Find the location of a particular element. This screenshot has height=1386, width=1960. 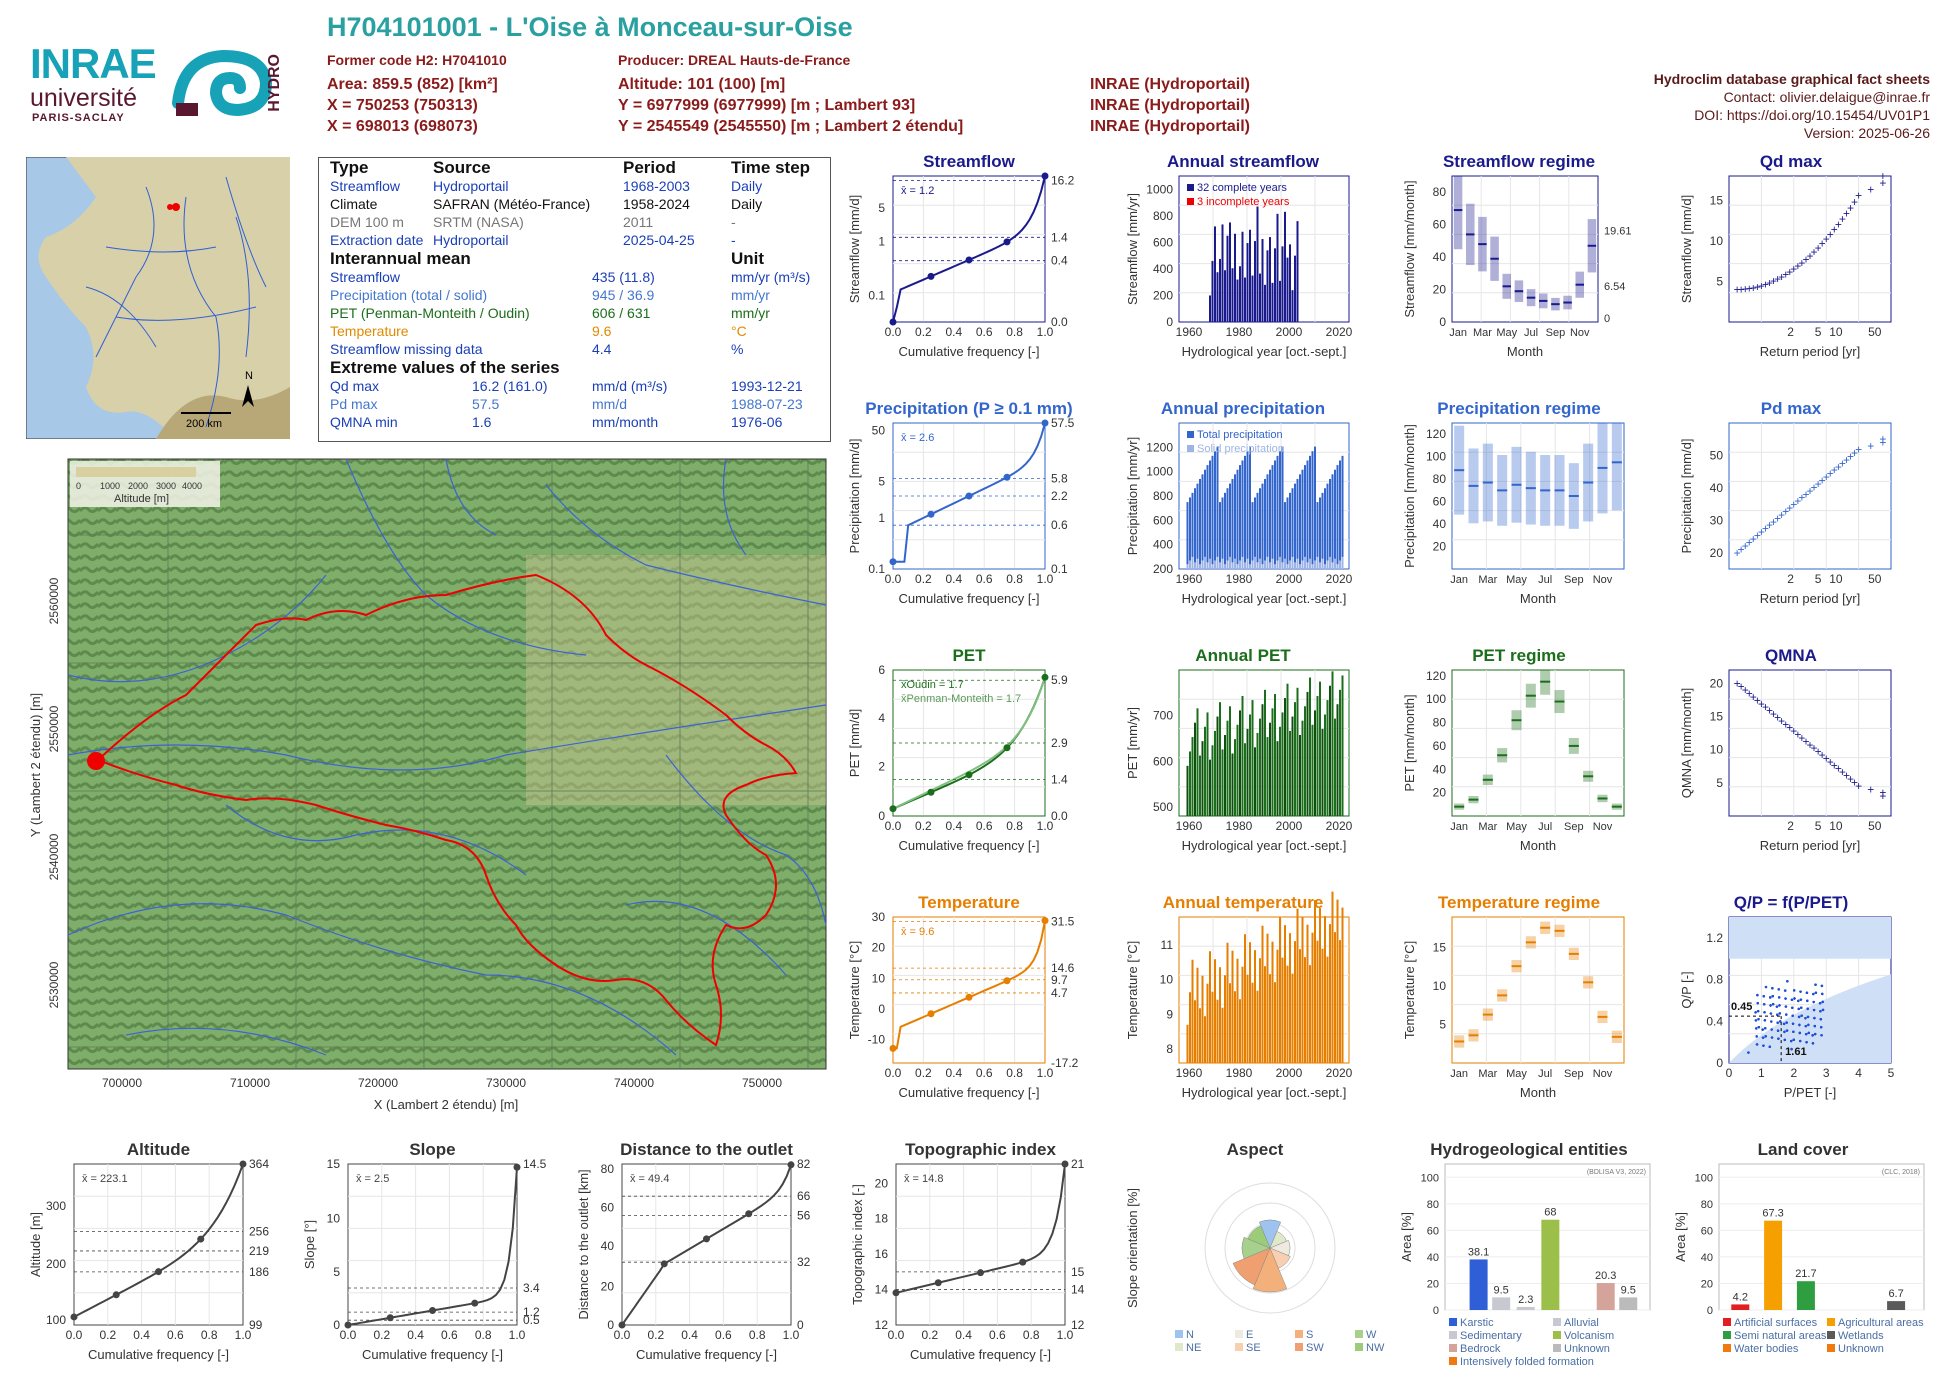

rose-sector is located at coordinates (1270, 1270).